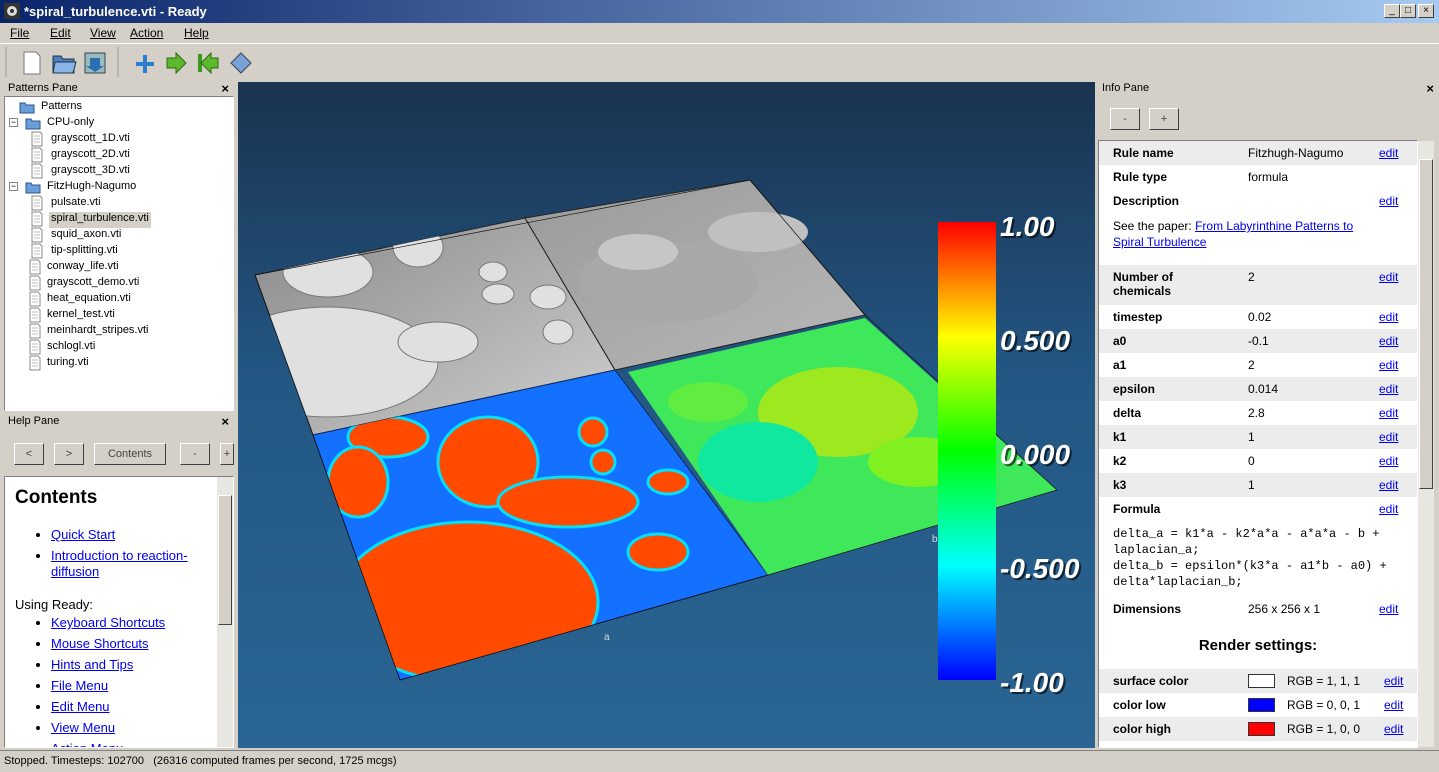 The image size is (1439, 772). What do you see at coordinates (1408, 11) in the screenshot?
I see `maximize-button: □` at bounding box center [1408, 11].